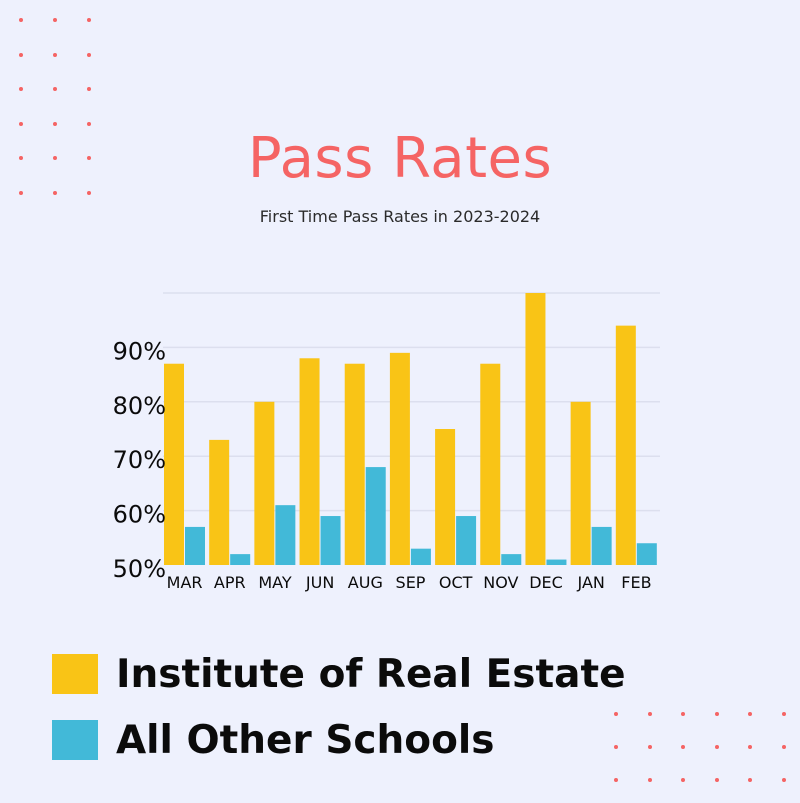 The height and width of the screenshot is (803, 800). Describe the element at coordinates (456, 582) in the screenshot. I see `x-tick-label: OCT` at that location.